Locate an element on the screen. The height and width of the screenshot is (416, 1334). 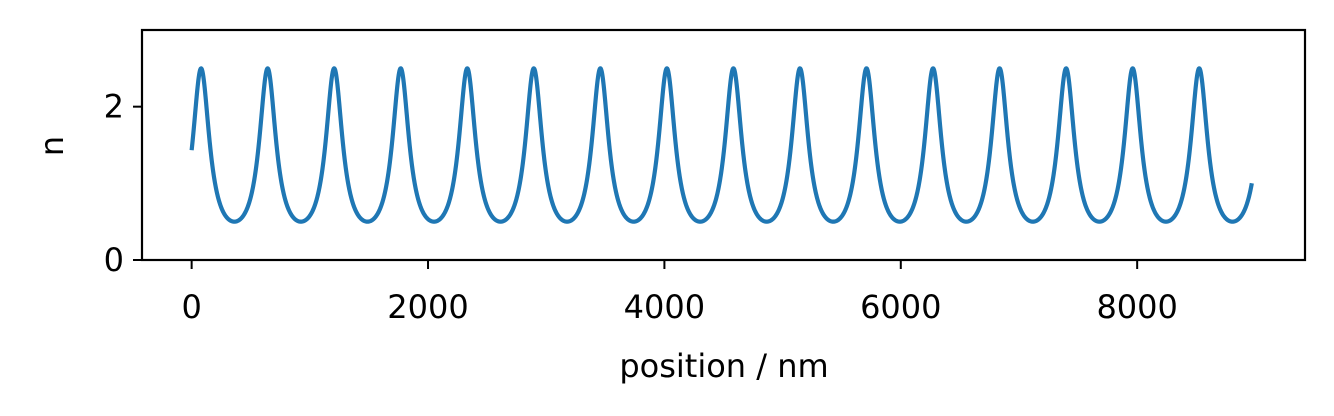
x-ticks: 0 2000 4000 6000 8000 is located at coordinates (679, 293).